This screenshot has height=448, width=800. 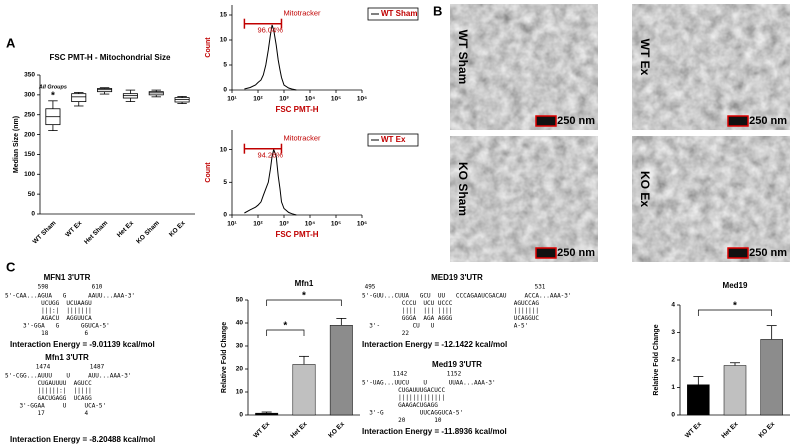 I want to click on y-tick-label: 350, so click(x=29, y=75).